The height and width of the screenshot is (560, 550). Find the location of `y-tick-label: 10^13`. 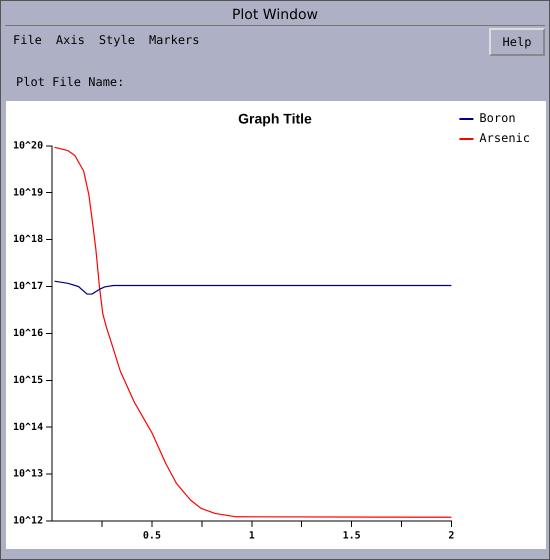

y-tick-label: 10^13 is located at coordinates (28, 474).